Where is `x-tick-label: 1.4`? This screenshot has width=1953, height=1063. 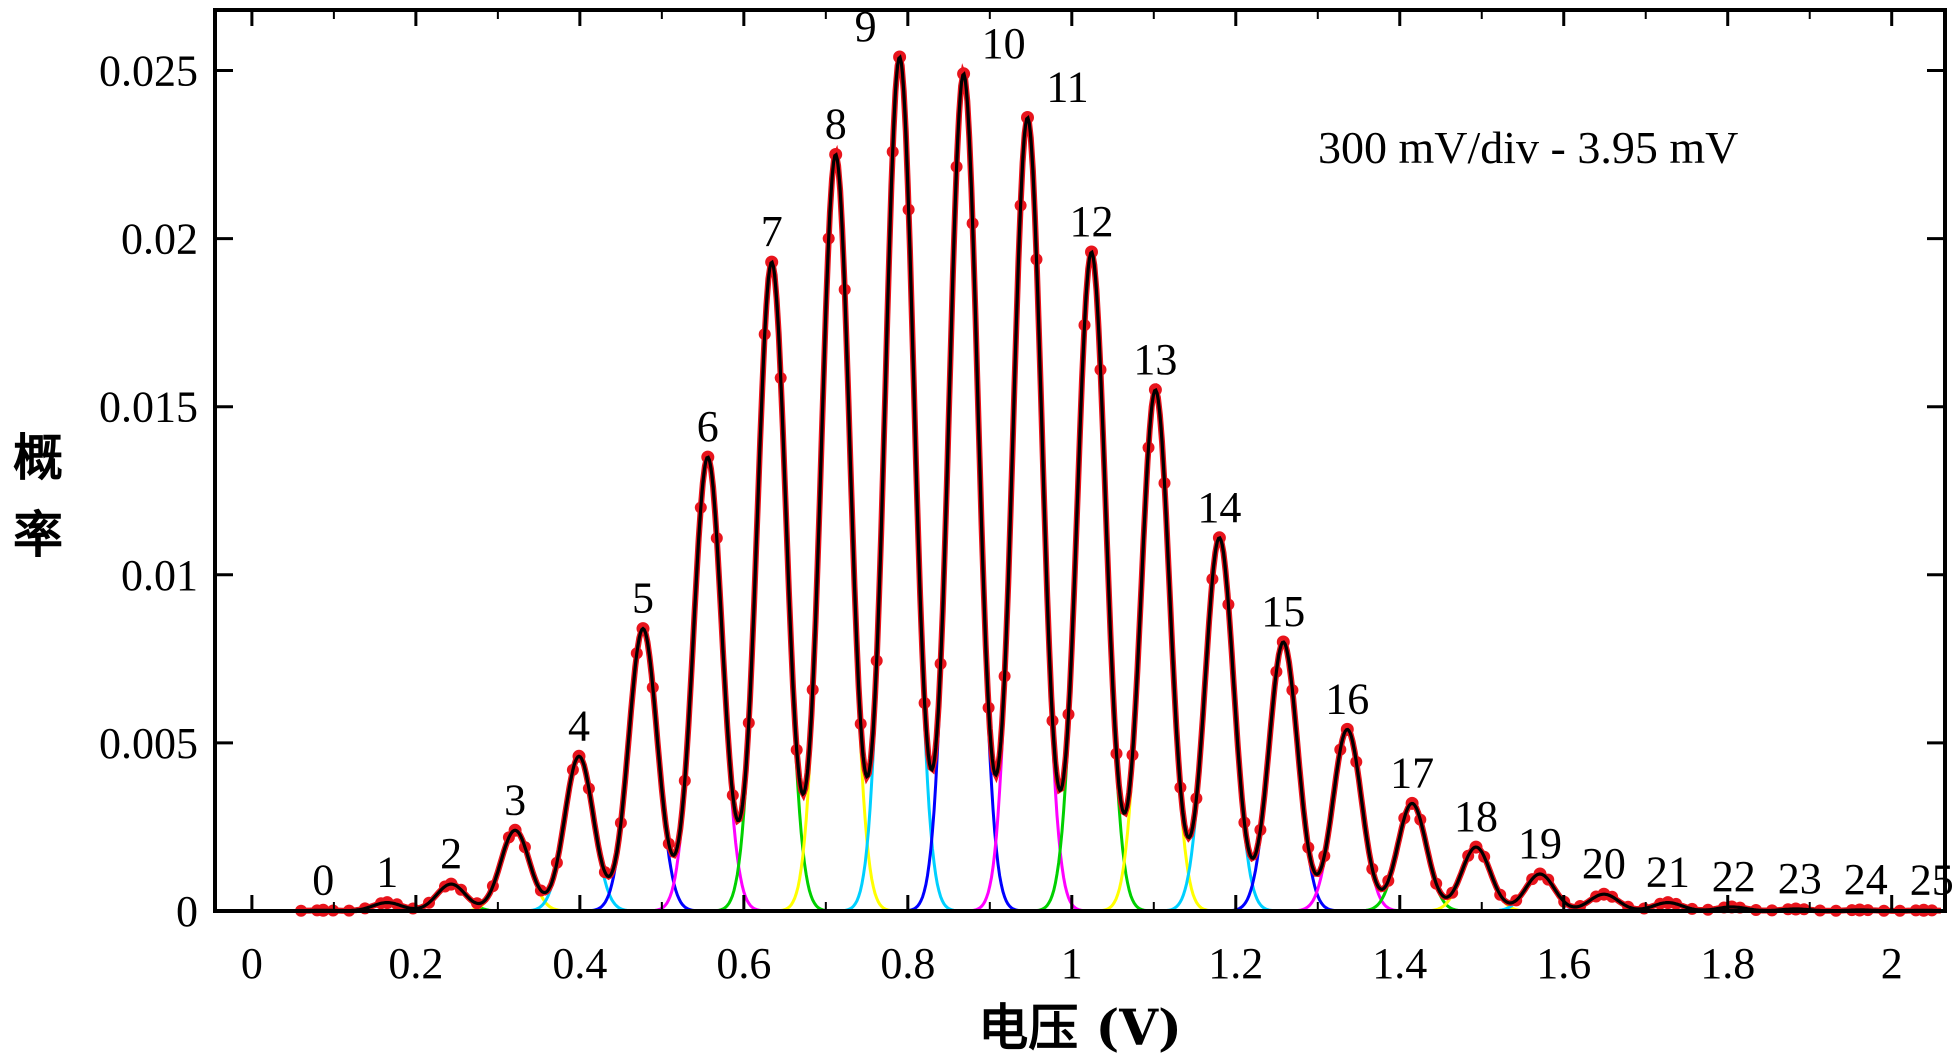
x-tick-label: 1.4 is located at coordinates (1399, 963).